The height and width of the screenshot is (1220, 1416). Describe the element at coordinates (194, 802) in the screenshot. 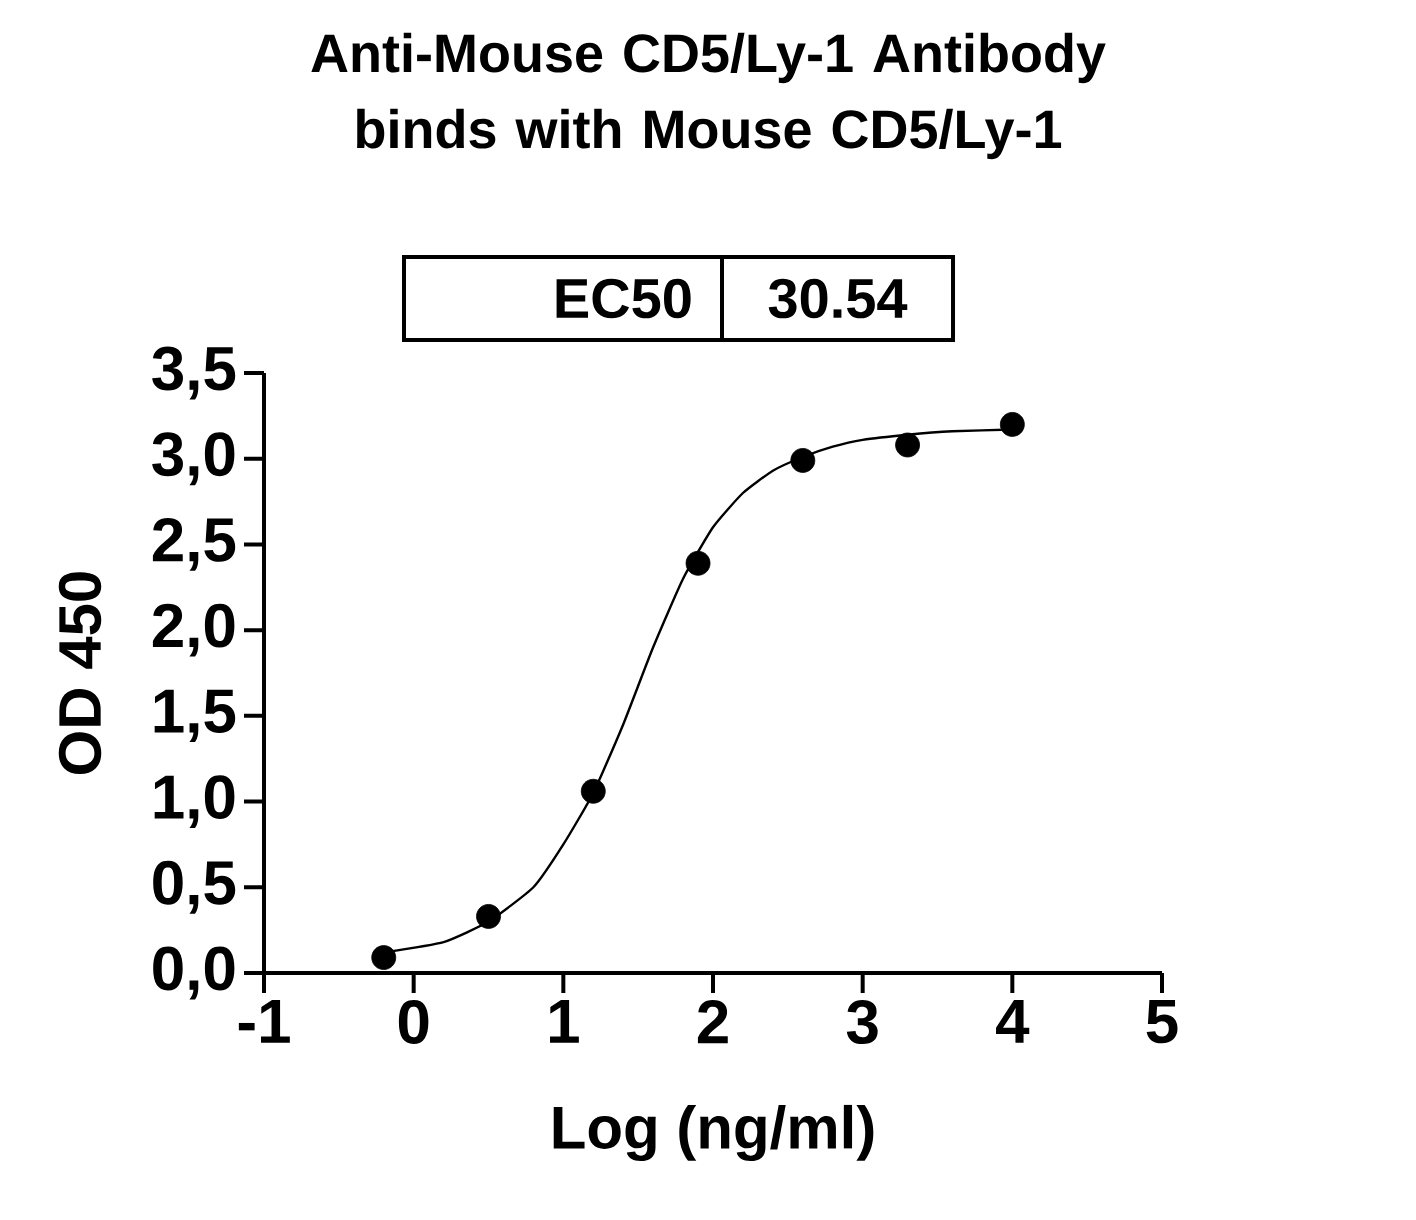

I see `y-tick-label: 1,0` at that location.